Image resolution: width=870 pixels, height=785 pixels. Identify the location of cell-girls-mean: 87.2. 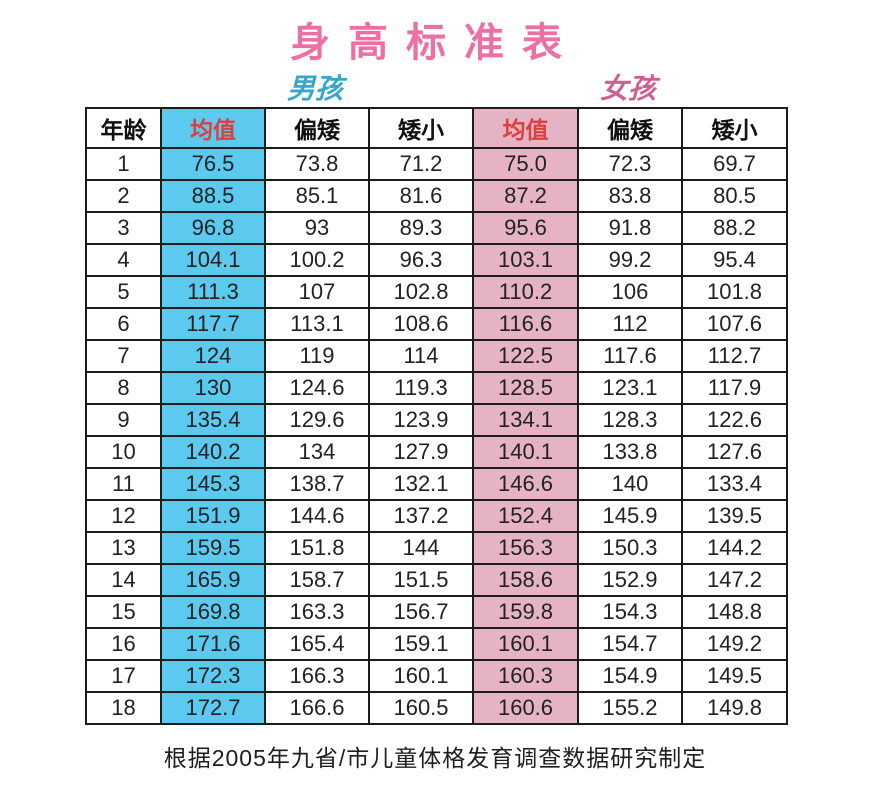
(525, 196).